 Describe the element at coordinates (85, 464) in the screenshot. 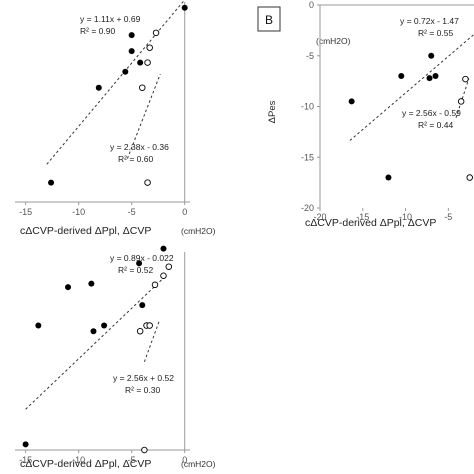

I see `bottom-left-x-axis-label: cΔCVP-derived ΔPpl, ΔCVP` at that location.